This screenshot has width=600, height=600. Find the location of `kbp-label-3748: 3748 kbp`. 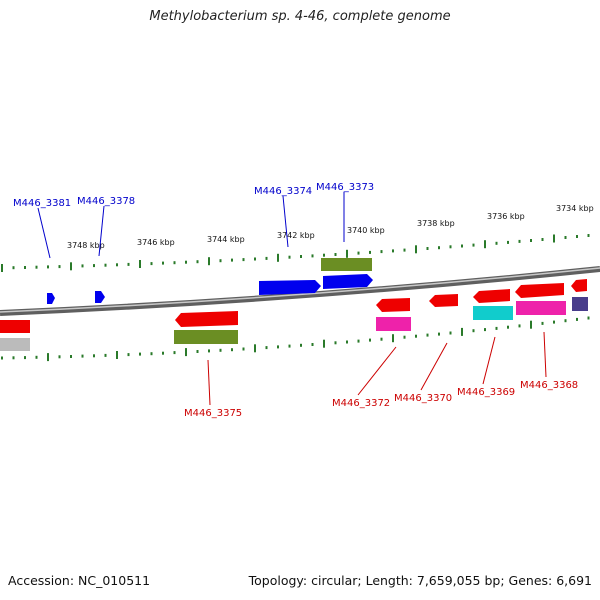

kbp-label-3748: 3748 kbp is located at coordinates (86, 245).